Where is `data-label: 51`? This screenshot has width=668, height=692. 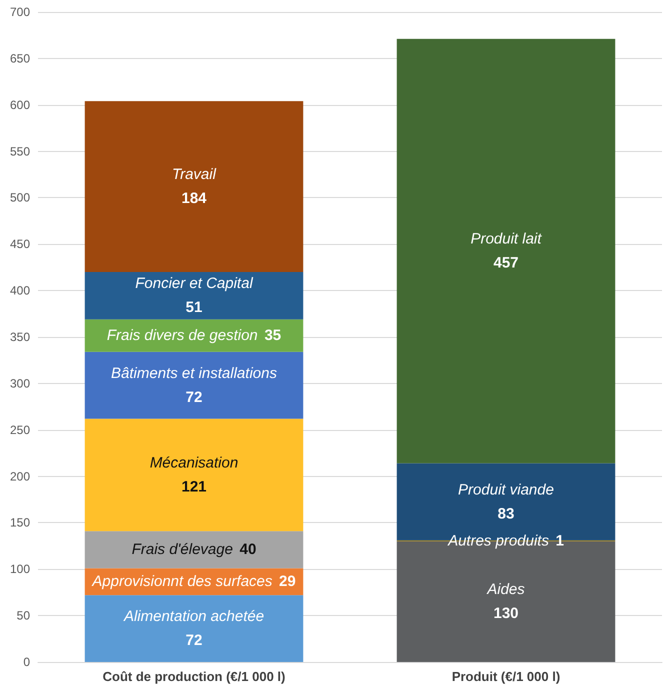 data-label: 51 is located at coordinates (194, 307).